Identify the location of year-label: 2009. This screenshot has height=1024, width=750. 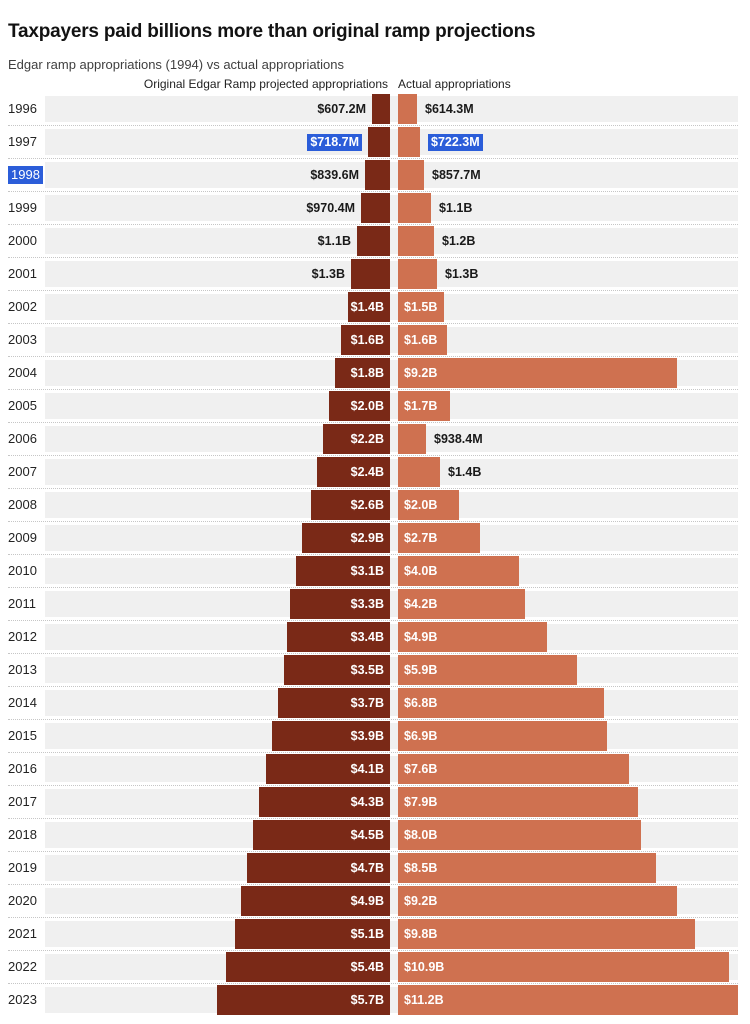
(22, 537).